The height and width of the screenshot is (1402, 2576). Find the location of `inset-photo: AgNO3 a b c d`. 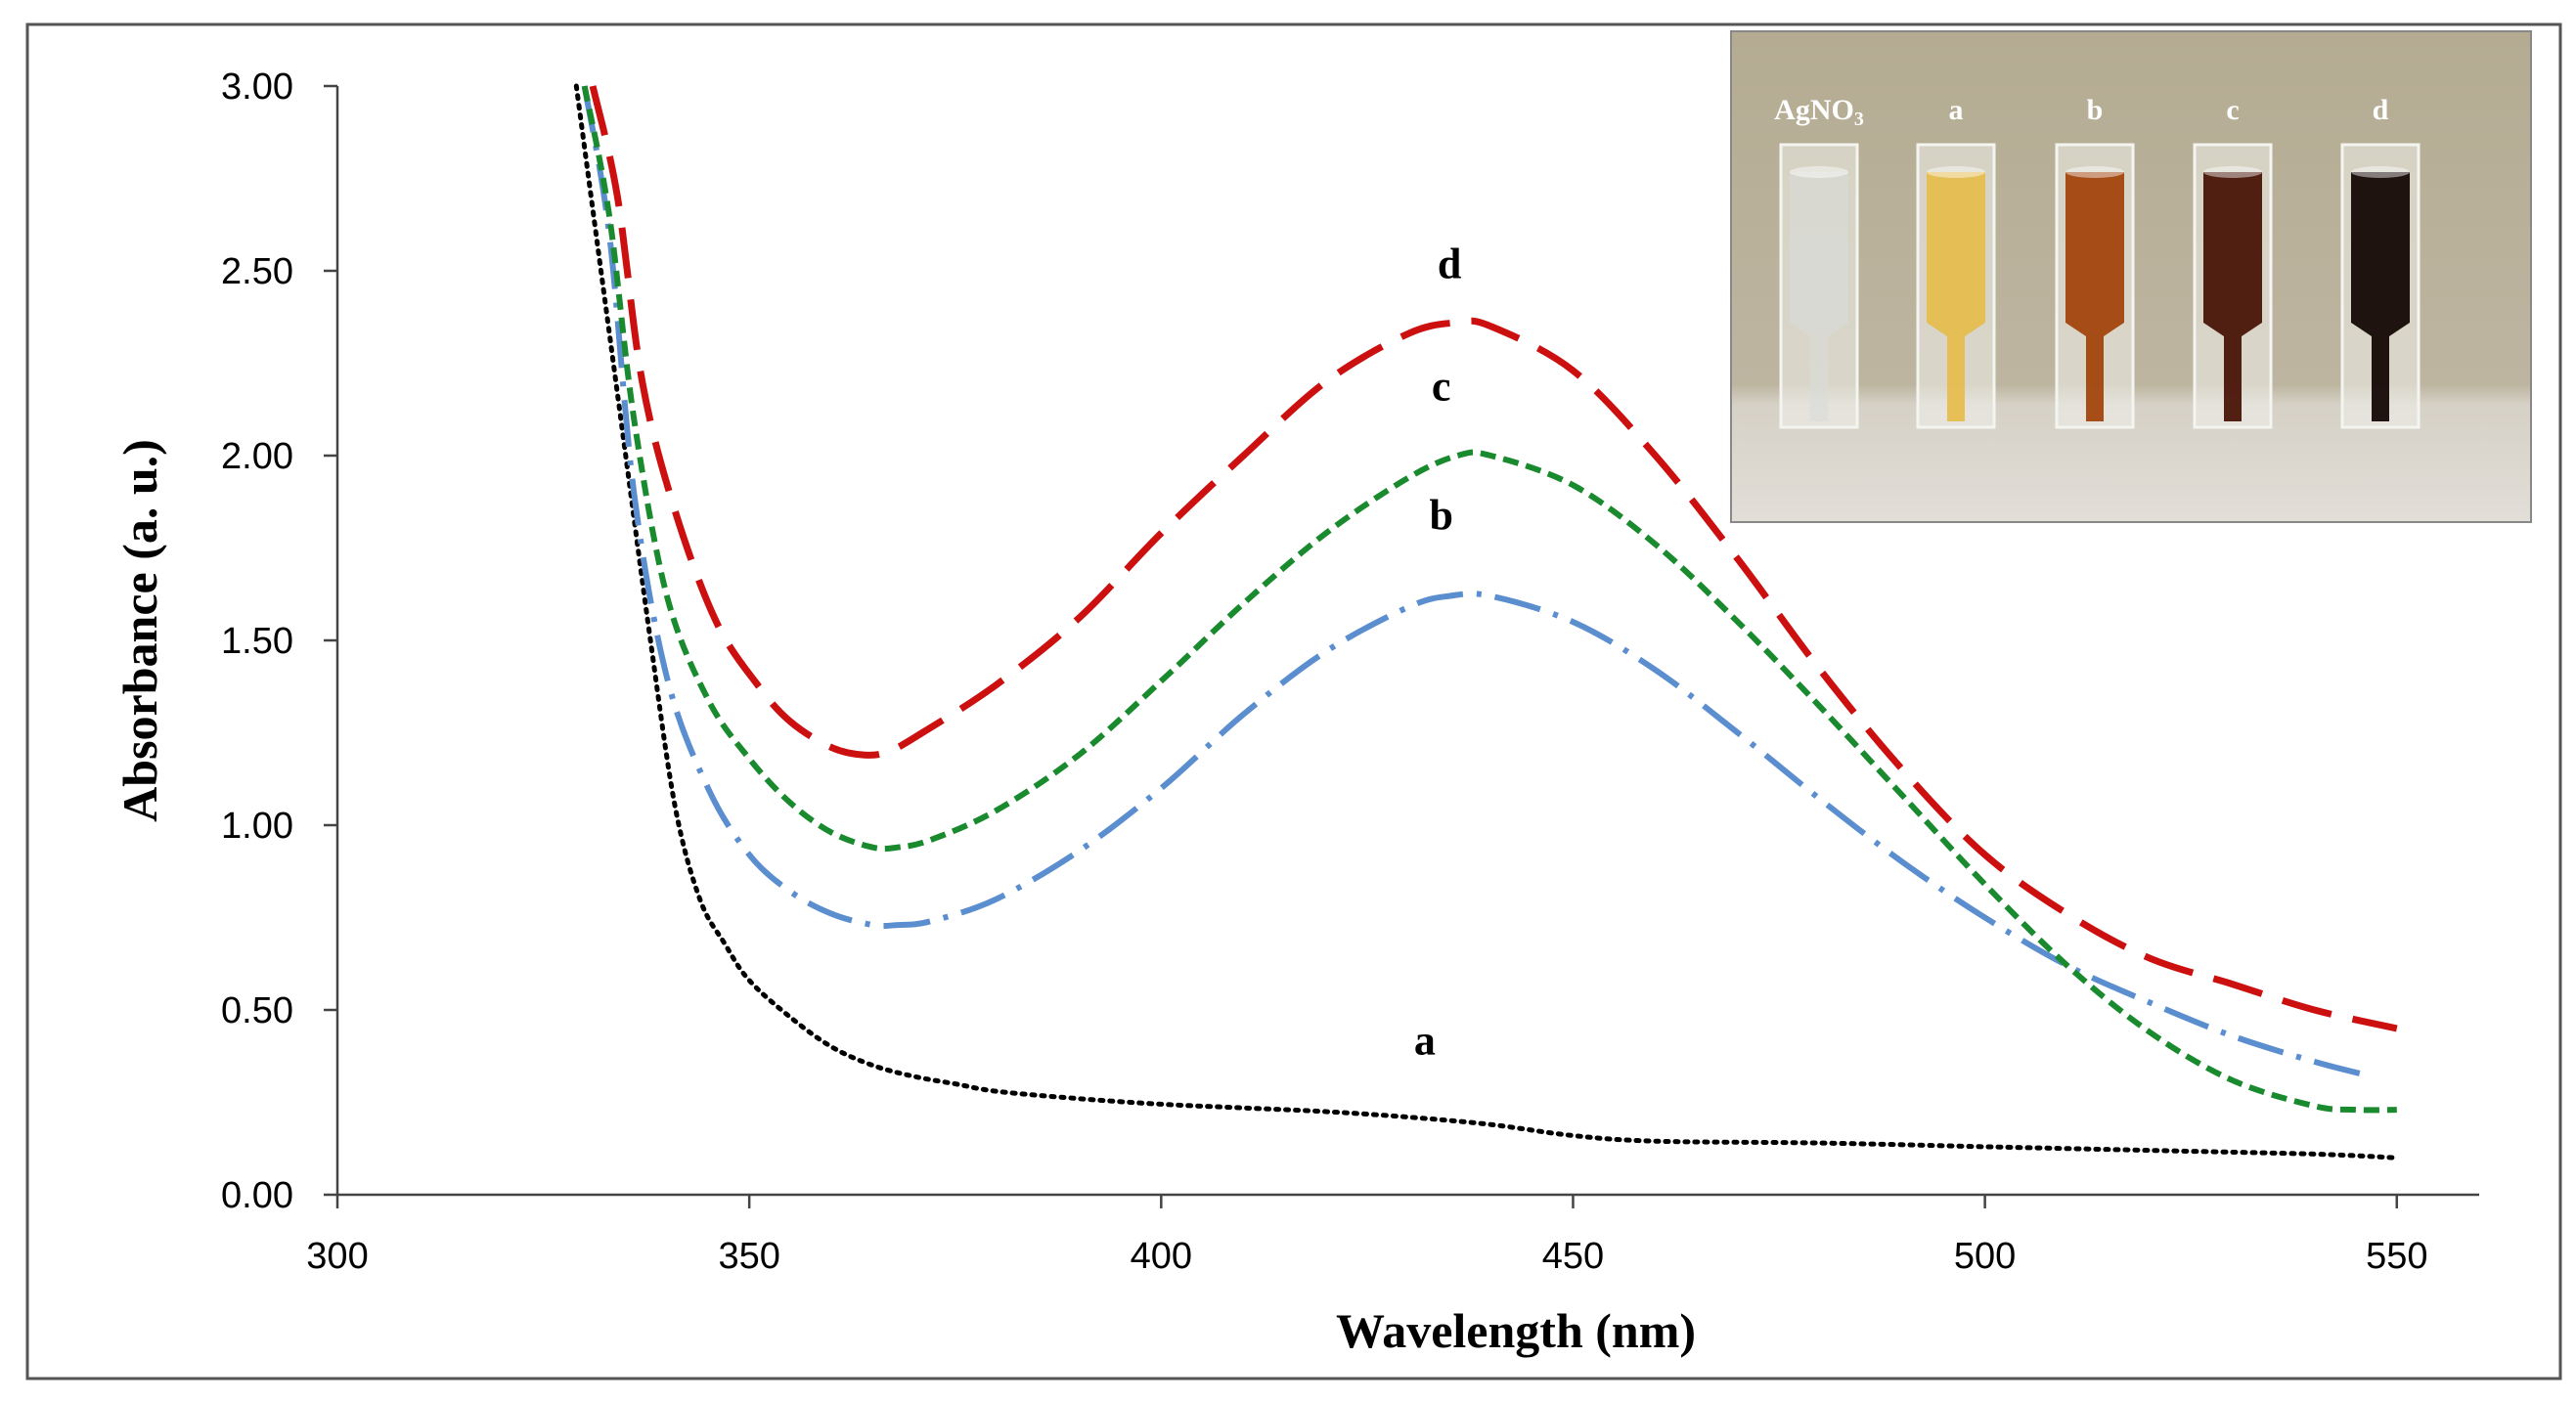

inset-photo: AgNO3 a b c d is located at coordinates (2131, 276).